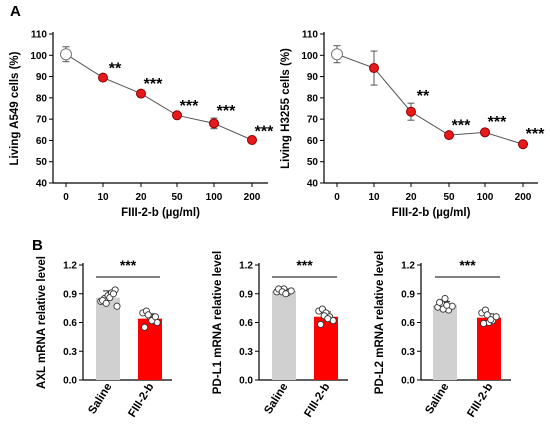  What do you see at coordinates (485, 197) in the screenshot?
I see `x-tick-label: 100` at bounding box center [485, 197].